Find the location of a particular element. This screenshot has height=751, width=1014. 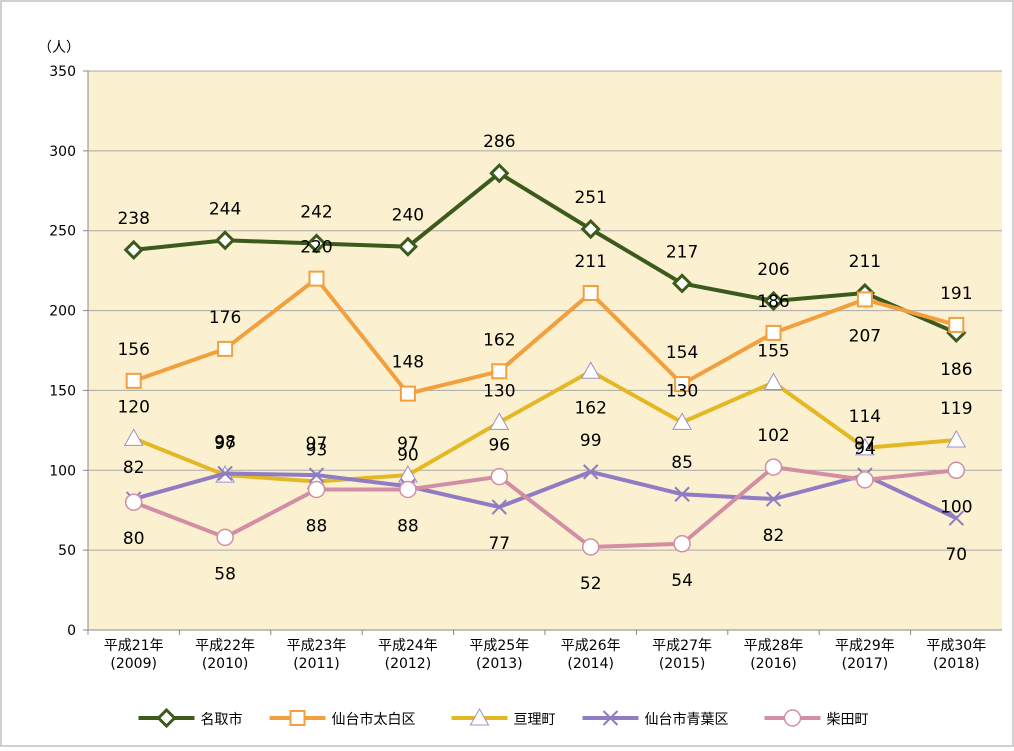

data-label: 242 is located at coordinates (316, 212).